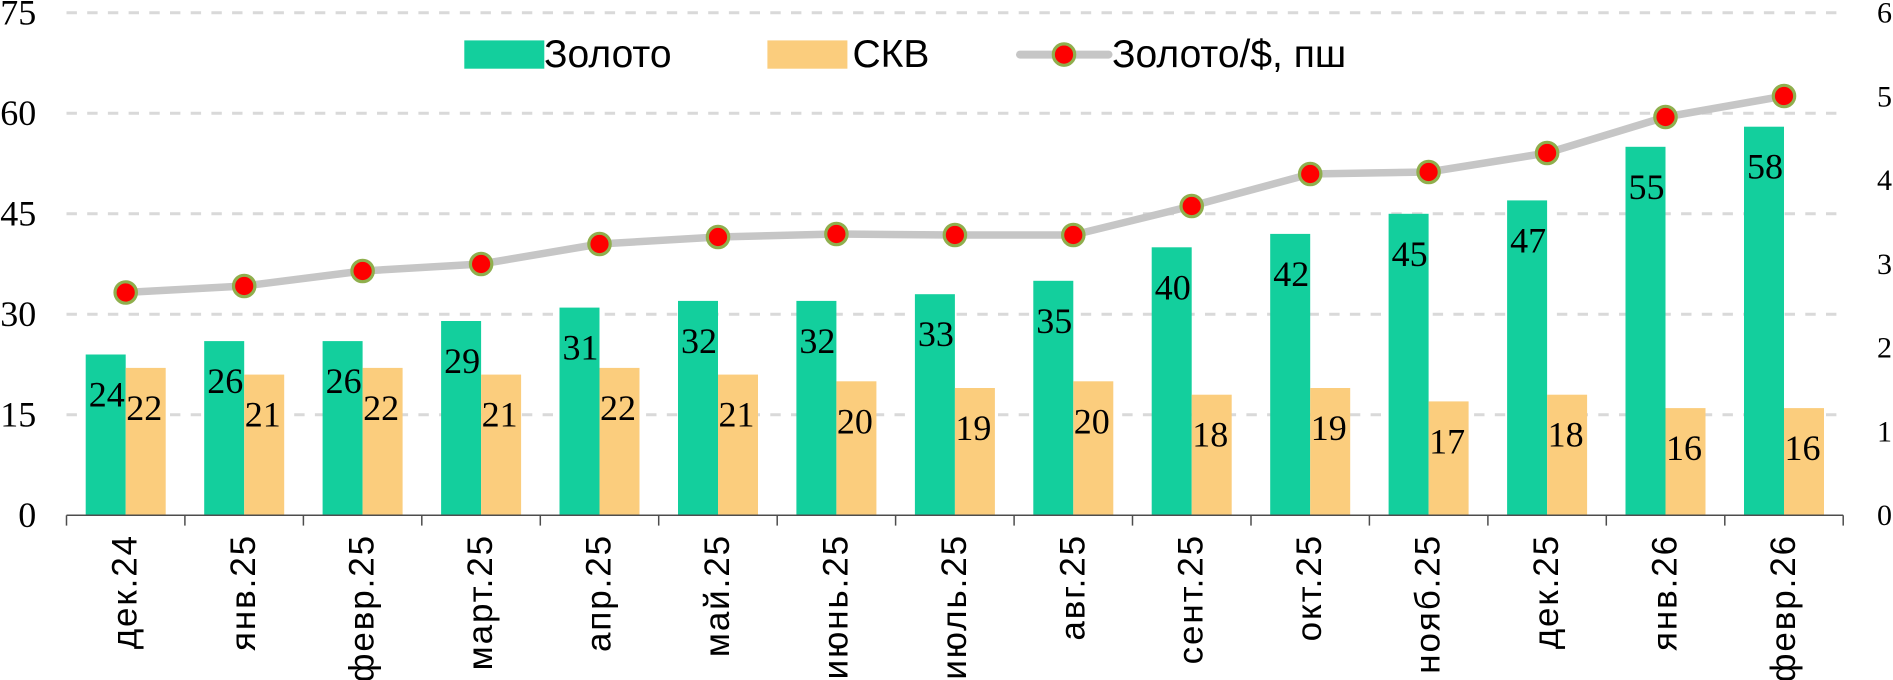  Describe the element at coordinates (1173, 287) in the screenshot. I see `svg-text: 40` at that location.